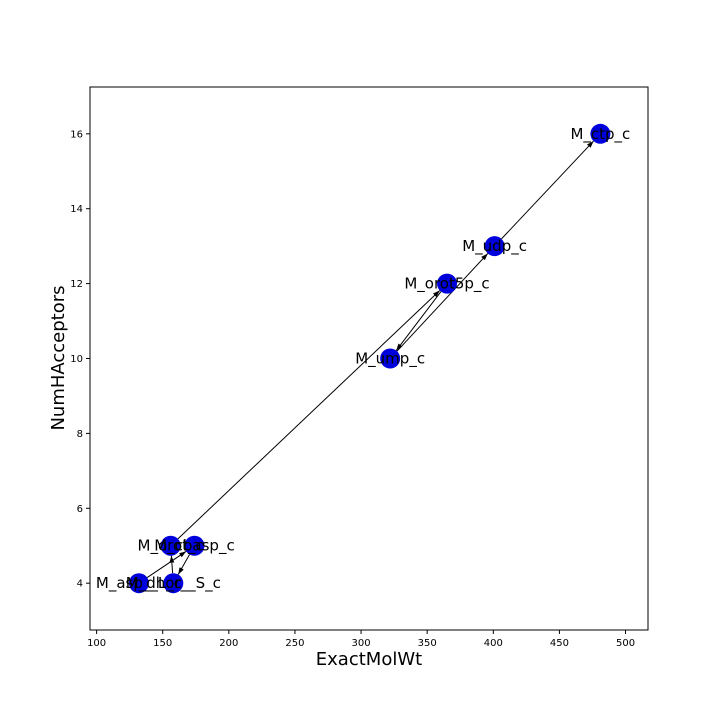 The image size is (720, 720). I want to click on y-tick-label: 6, so click(80, 509).